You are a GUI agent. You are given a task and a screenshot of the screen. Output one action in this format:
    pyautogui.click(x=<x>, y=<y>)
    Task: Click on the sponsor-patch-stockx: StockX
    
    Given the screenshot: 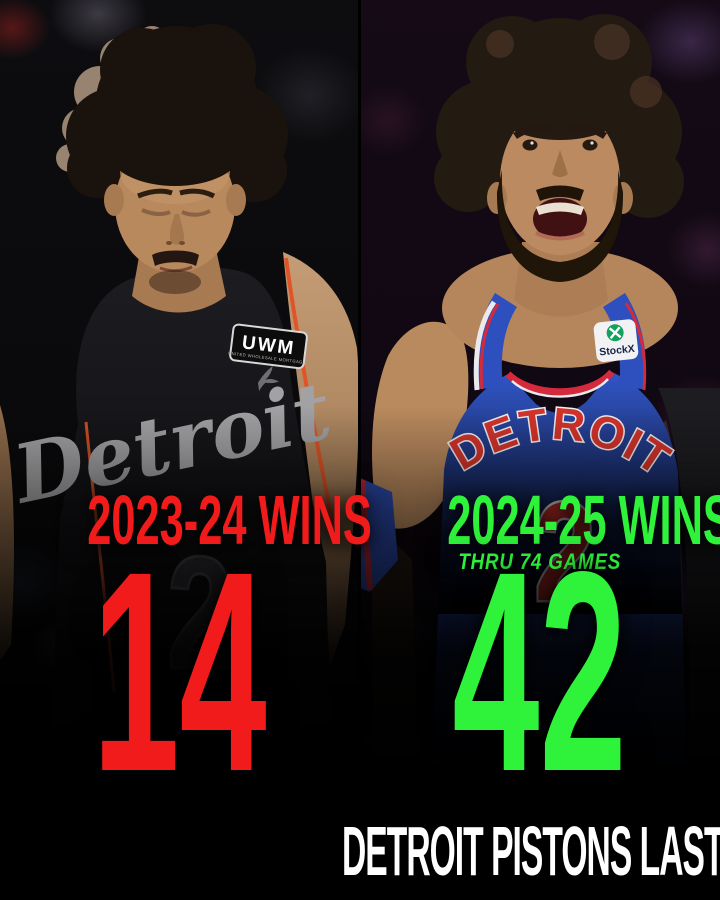 What is the action you would take?
    pyautogui.click(x=616, y=341)
    